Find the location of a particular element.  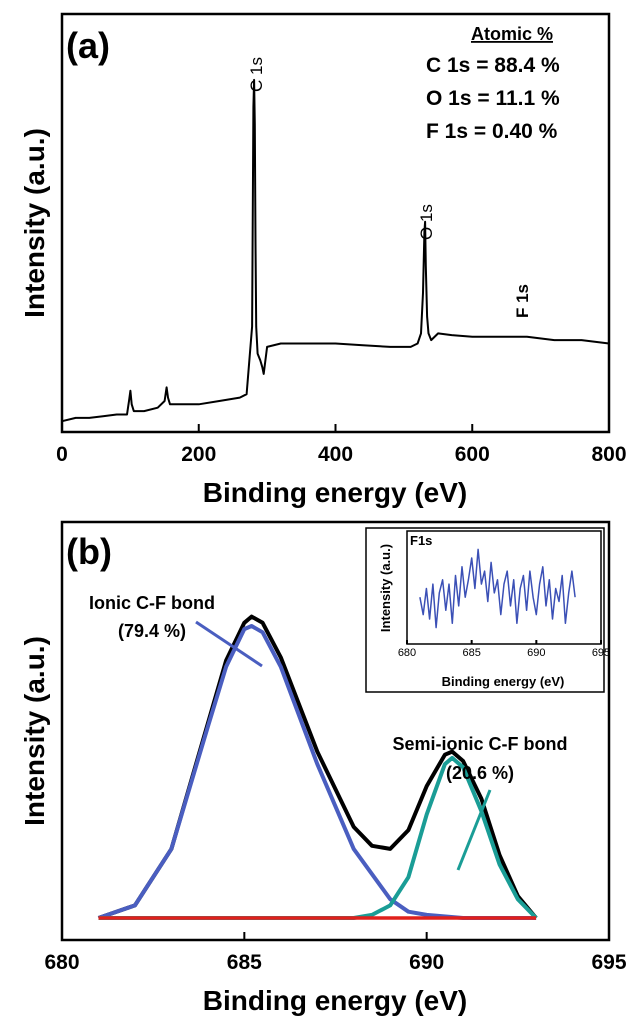

inset-x-tick-label: 680 is located at coordinates (407, 653).